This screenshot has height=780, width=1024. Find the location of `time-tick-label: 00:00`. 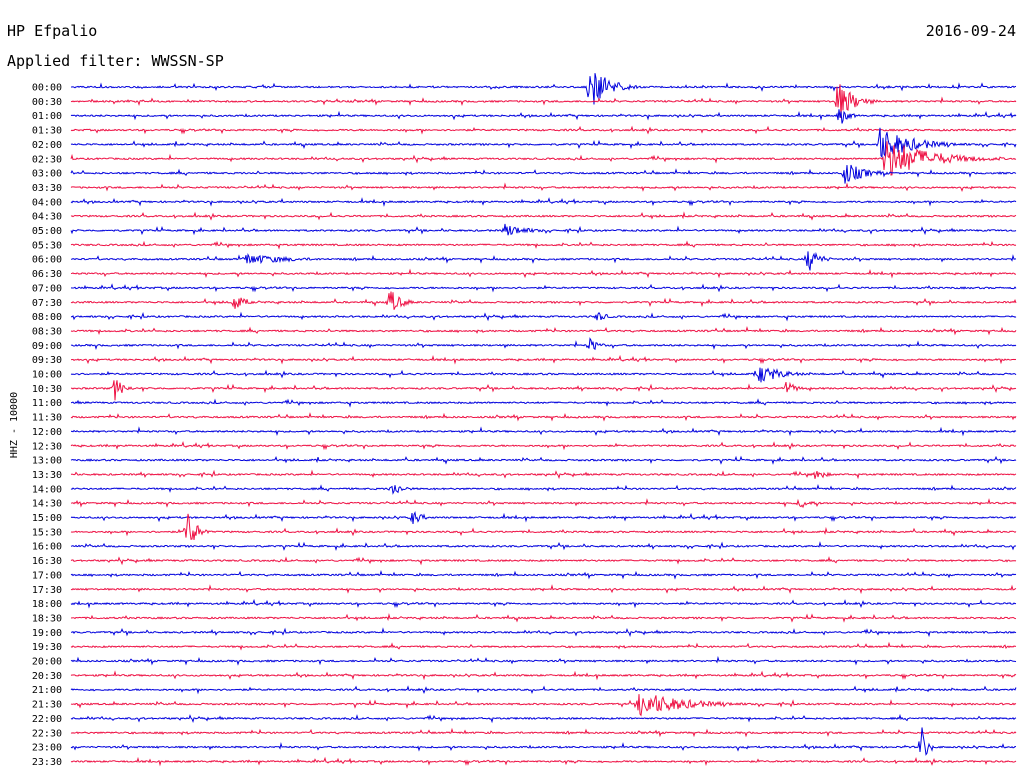

time-tick-label: 00:00 is located at coordinates (47, 88).